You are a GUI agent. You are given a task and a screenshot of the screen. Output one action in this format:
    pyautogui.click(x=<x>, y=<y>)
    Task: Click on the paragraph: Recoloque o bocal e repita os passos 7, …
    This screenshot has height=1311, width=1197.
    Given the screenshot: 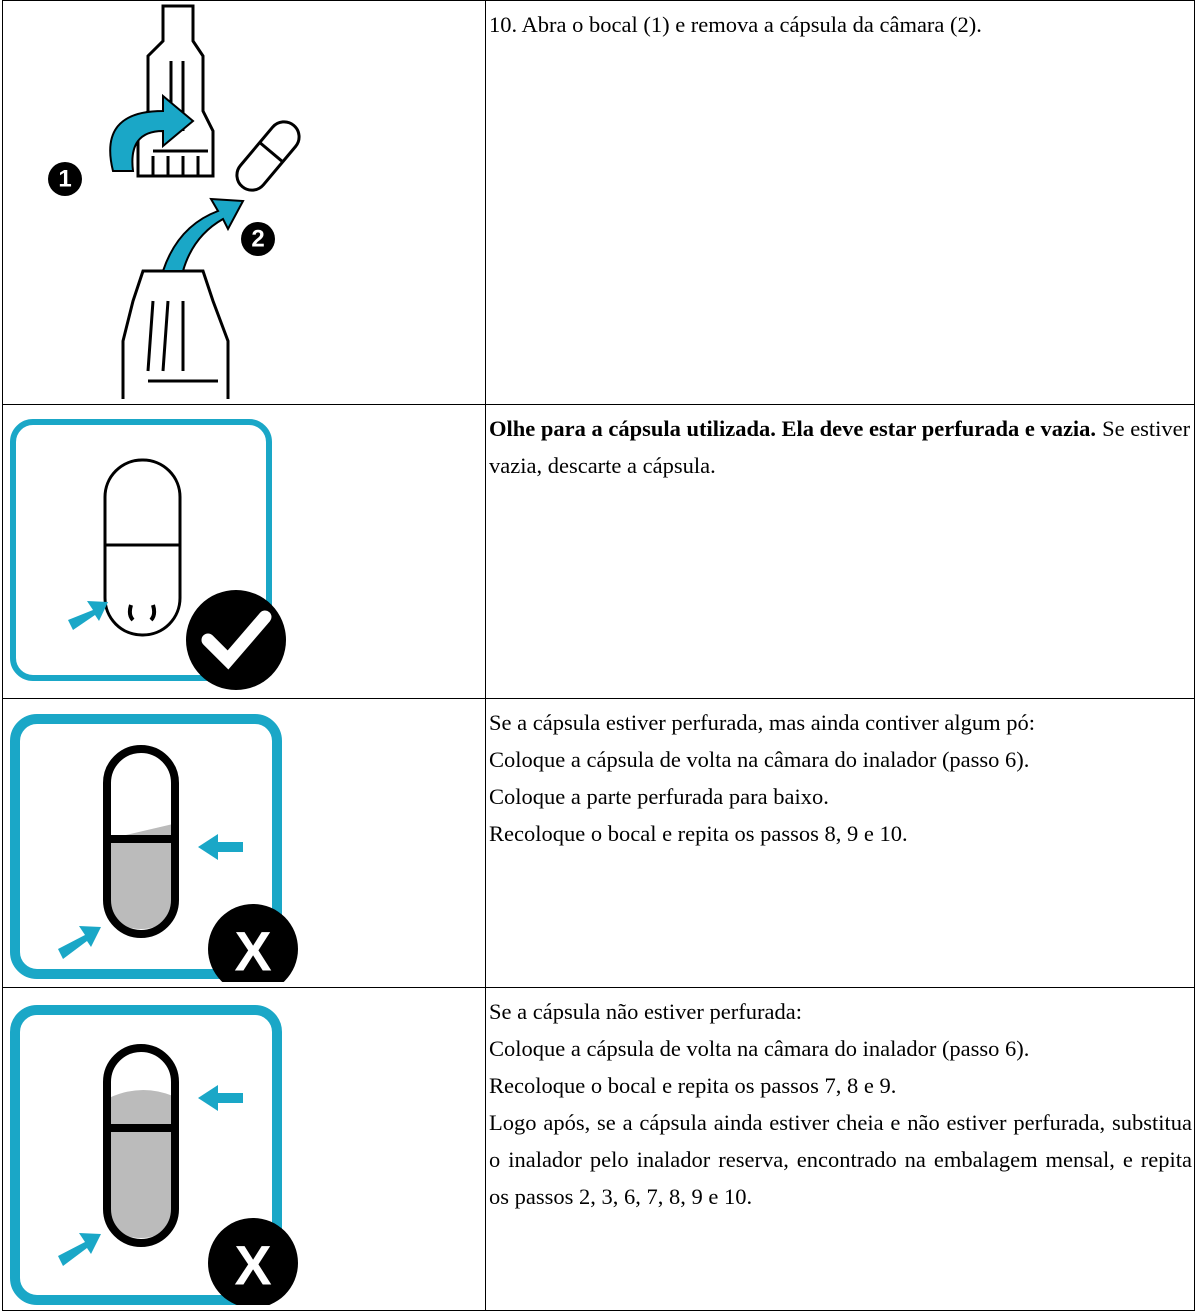 What is the action you would take?
    pyautogui.click(x=693, y=1085)
    